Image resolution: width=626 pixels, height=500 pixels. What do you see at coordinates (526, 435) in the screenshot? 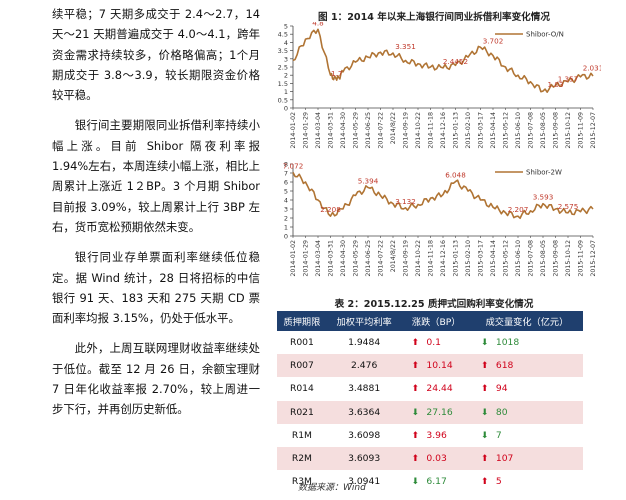
I see `cell-volume: ⬇ 7` at bounding box center [526, 435].